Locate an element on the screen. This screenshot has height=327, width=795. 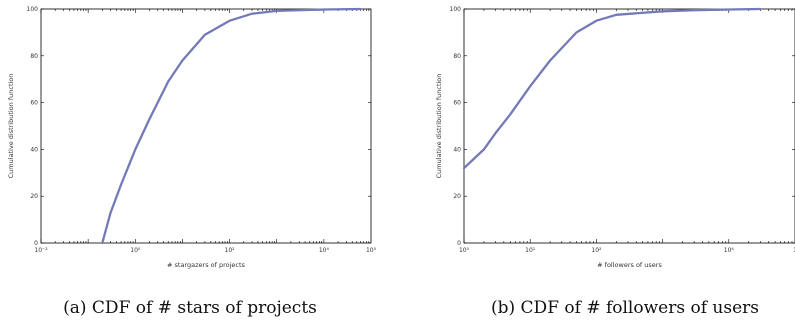
x-axis-label: # stargazers of projects is located at coordinates (206, 265).